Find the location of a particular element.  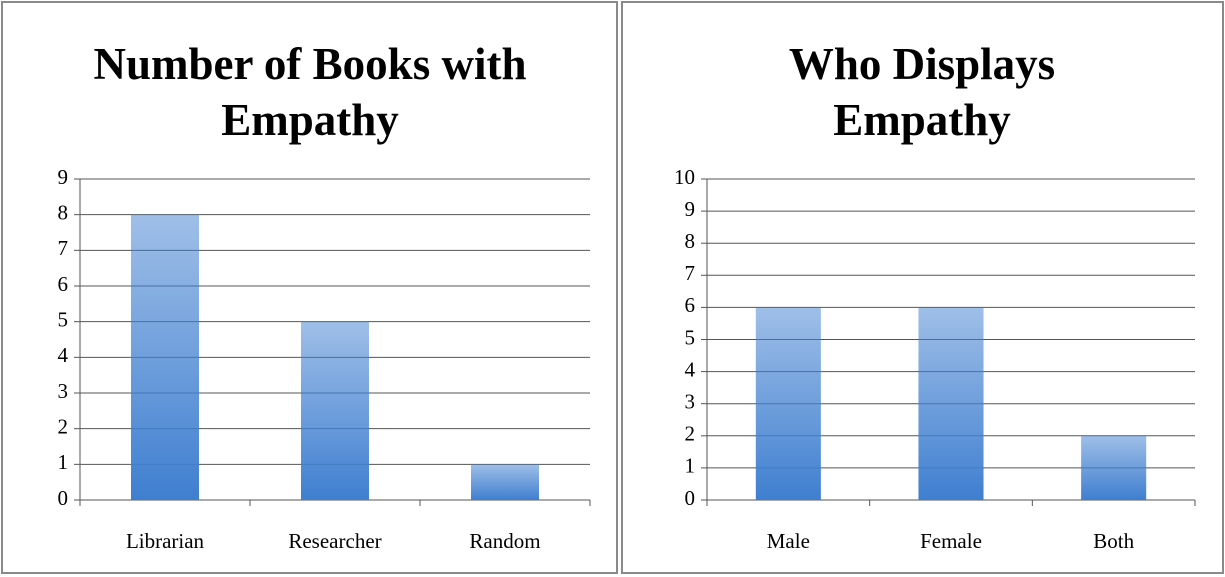

chart-title: Who Displays Empathy is located at coordinates (922, 92).